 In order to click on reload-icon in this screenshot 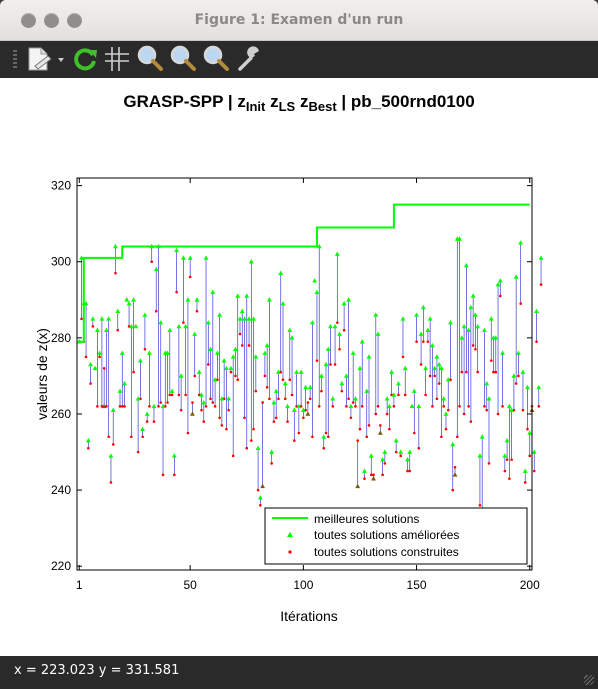, I will do `click(85, 59)`.